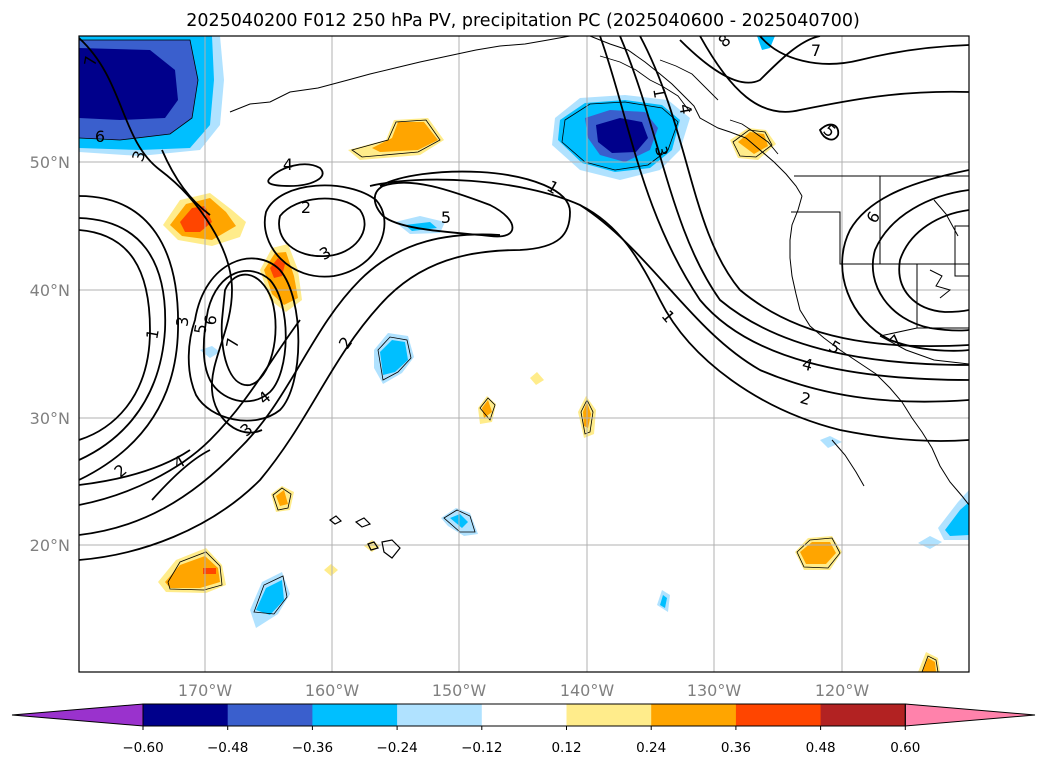 This screenshot has width=1047, height=765. I want to click on lat-label-40n: 40°N, so click(50, 290).